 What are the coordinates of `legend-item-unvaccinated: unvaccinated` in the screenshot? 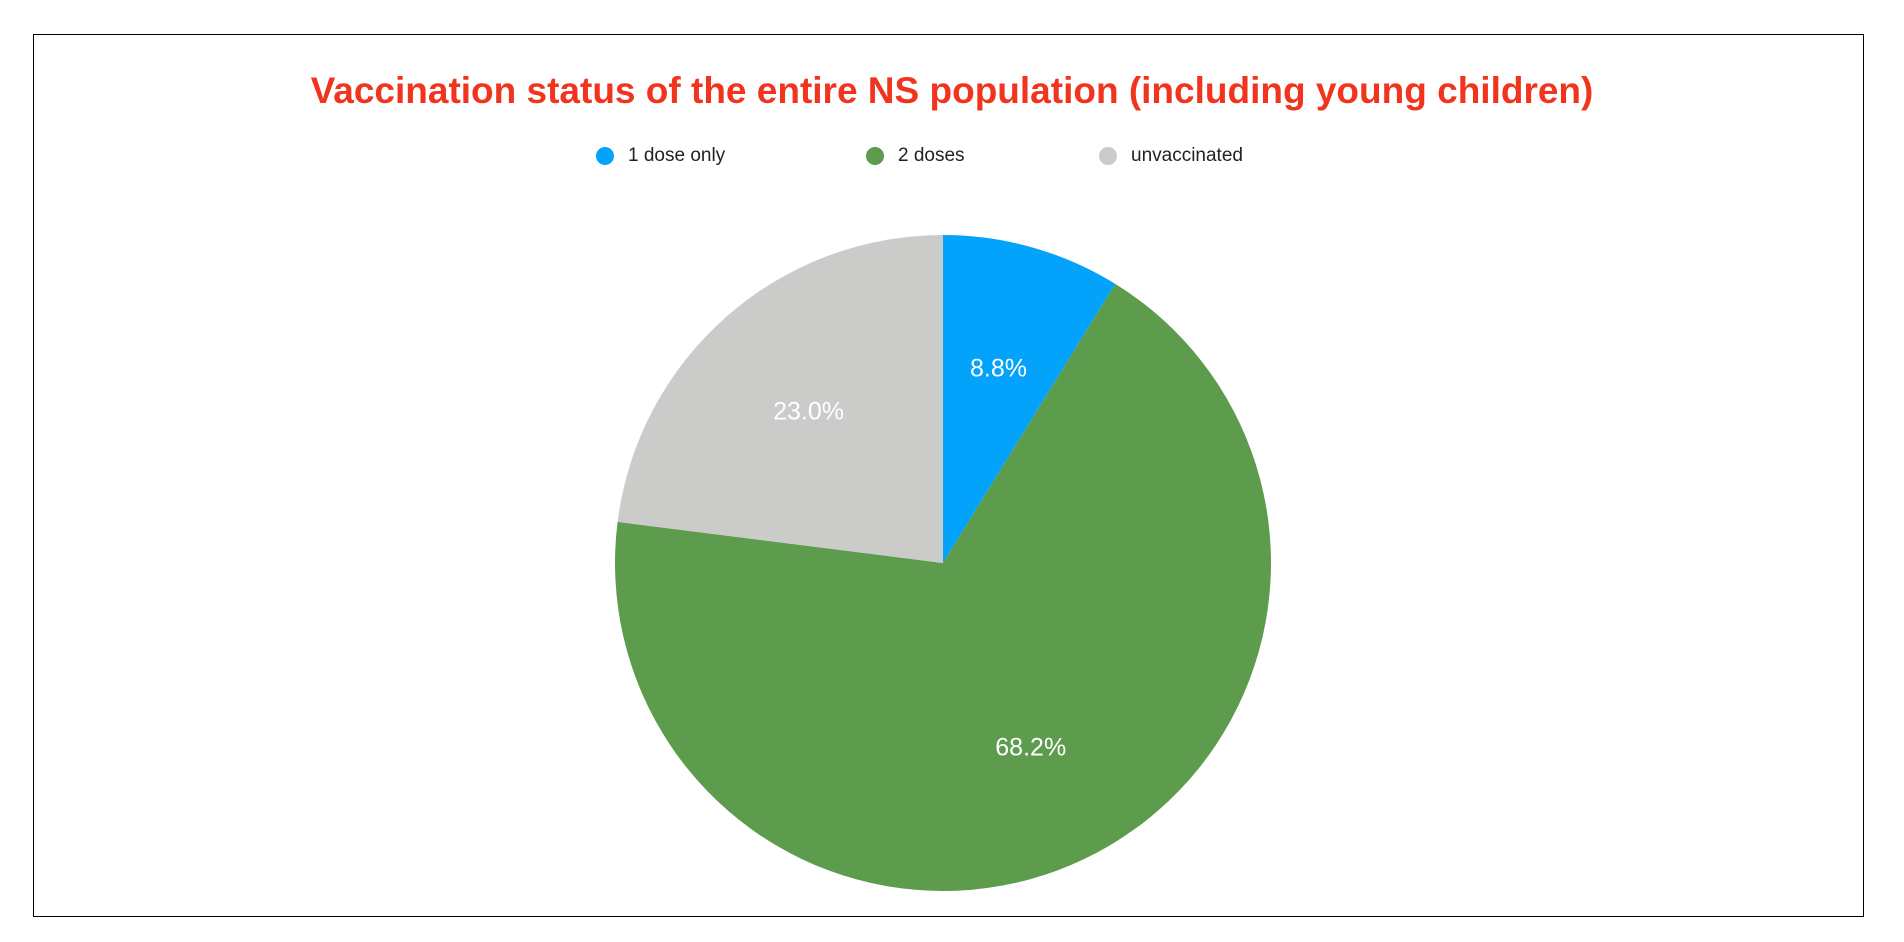 It's located at (1171, 156).